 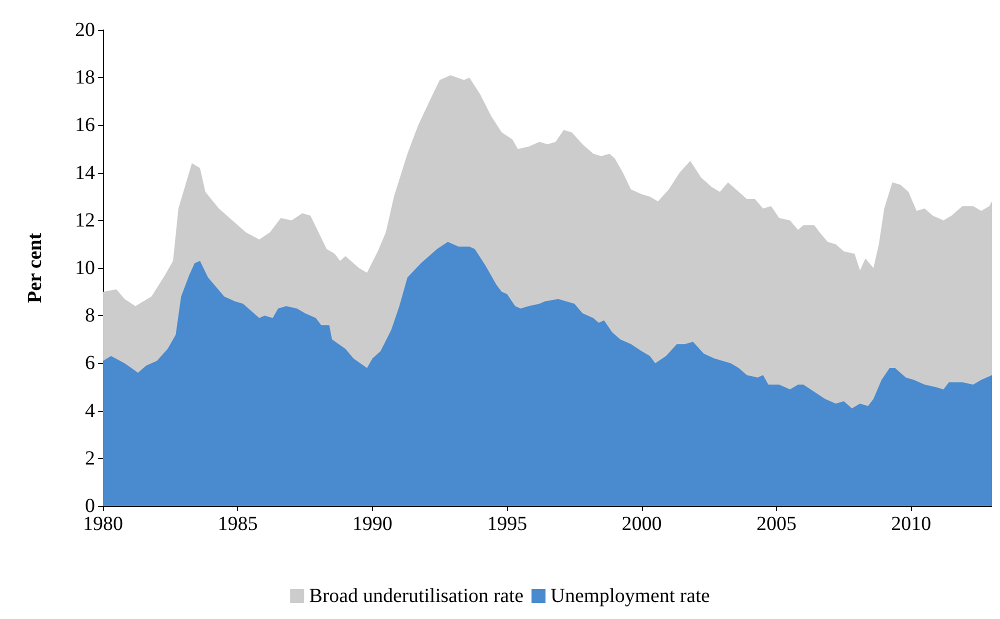 What do you see at coordinates (85, 125) in the screenshot?
I see `y-tick-label: 16` at bounding box center [85, 125].